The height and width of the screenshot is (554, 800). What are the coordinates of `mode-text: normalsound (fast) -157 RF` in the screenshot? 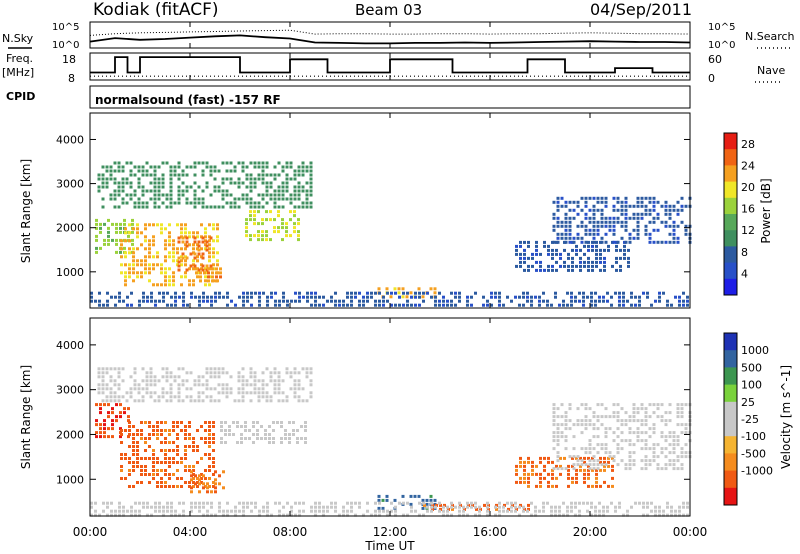 It's located at (188, 100).